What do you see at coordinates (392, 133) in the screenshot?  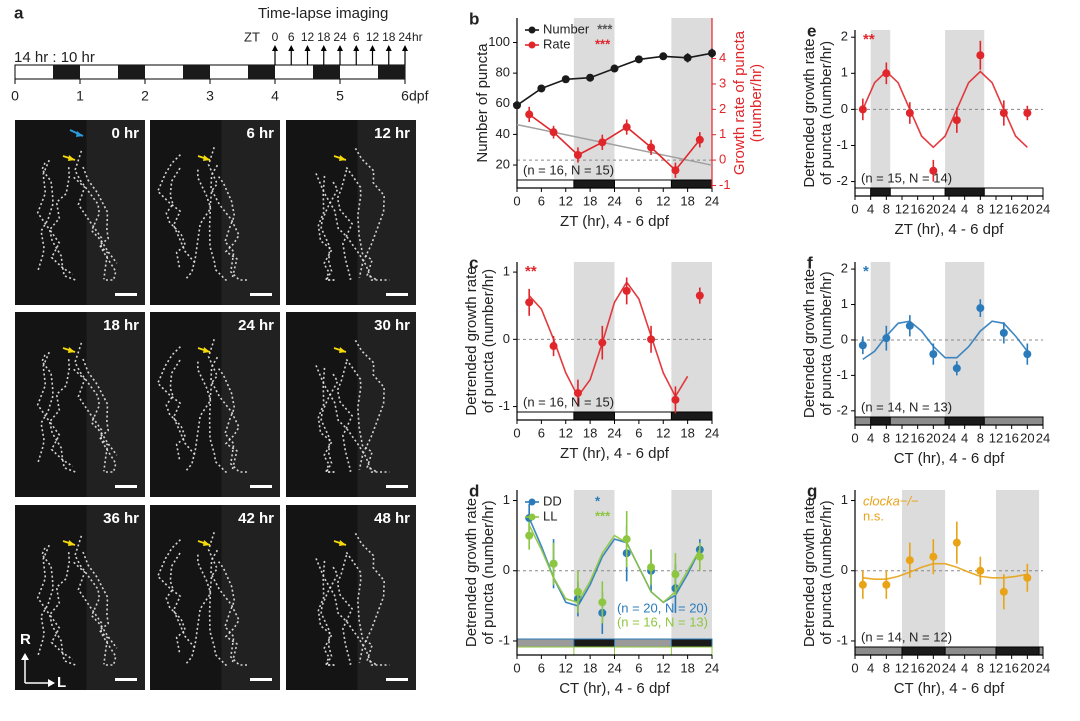 I see `frame-time: 12 hr` at bounding box center [392, 133].